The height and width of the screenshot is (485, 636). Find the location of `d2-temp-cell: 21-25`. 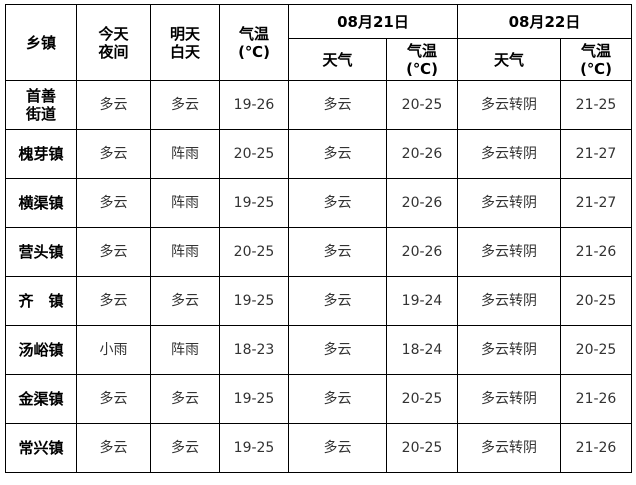

d2-temp-cell: 21-25 is located at coordinates (596, 105).